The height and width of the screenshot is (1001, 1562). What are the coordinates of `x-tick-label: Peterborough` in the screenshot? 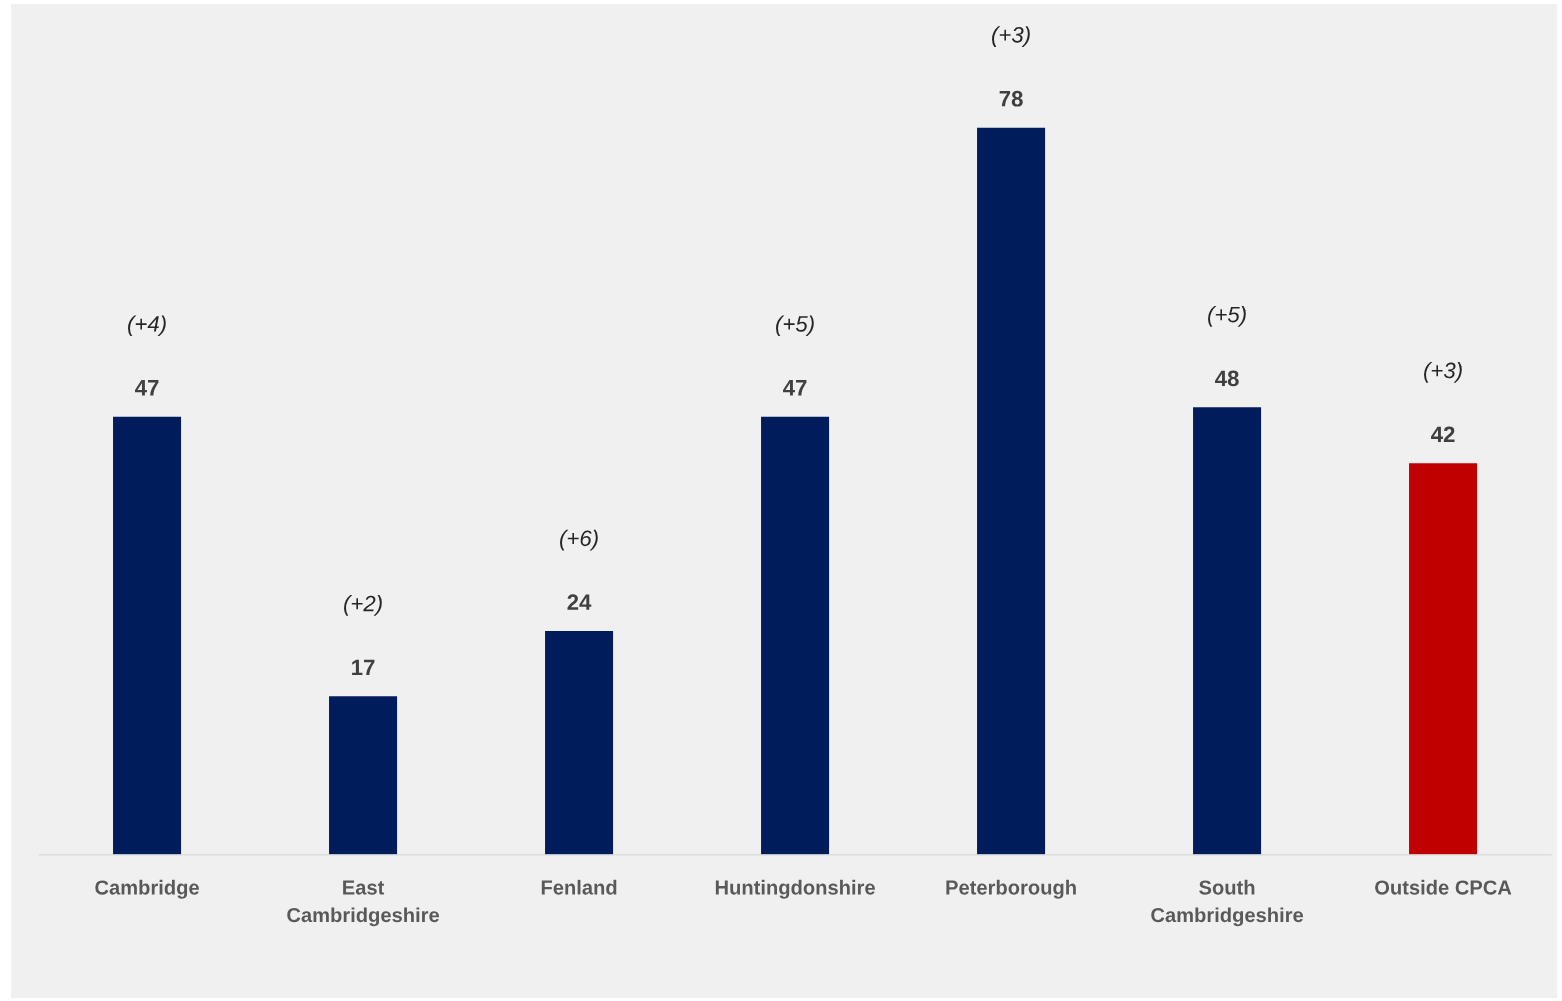 It's located at (1011, 889).